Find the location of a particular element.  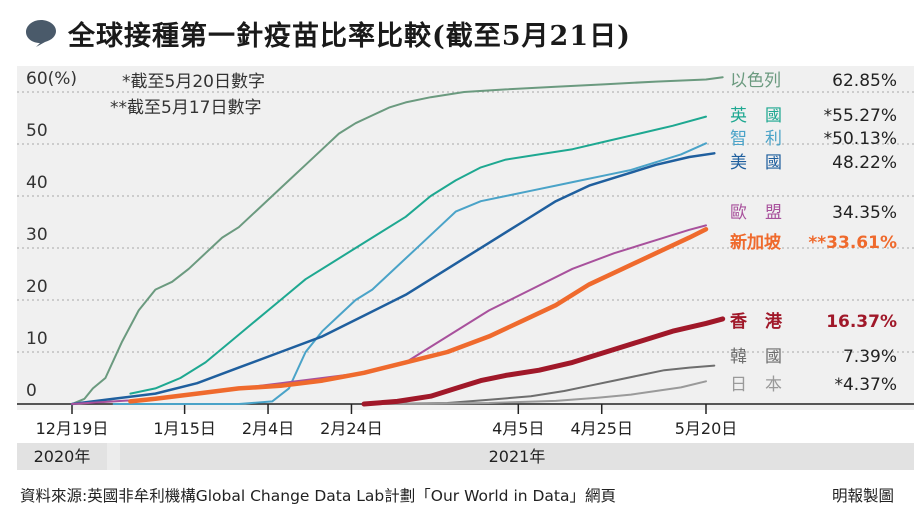

chart-title: 全球接種第一針疫苗比率比較(截至5月21日) is located at coordinates (349, 36).